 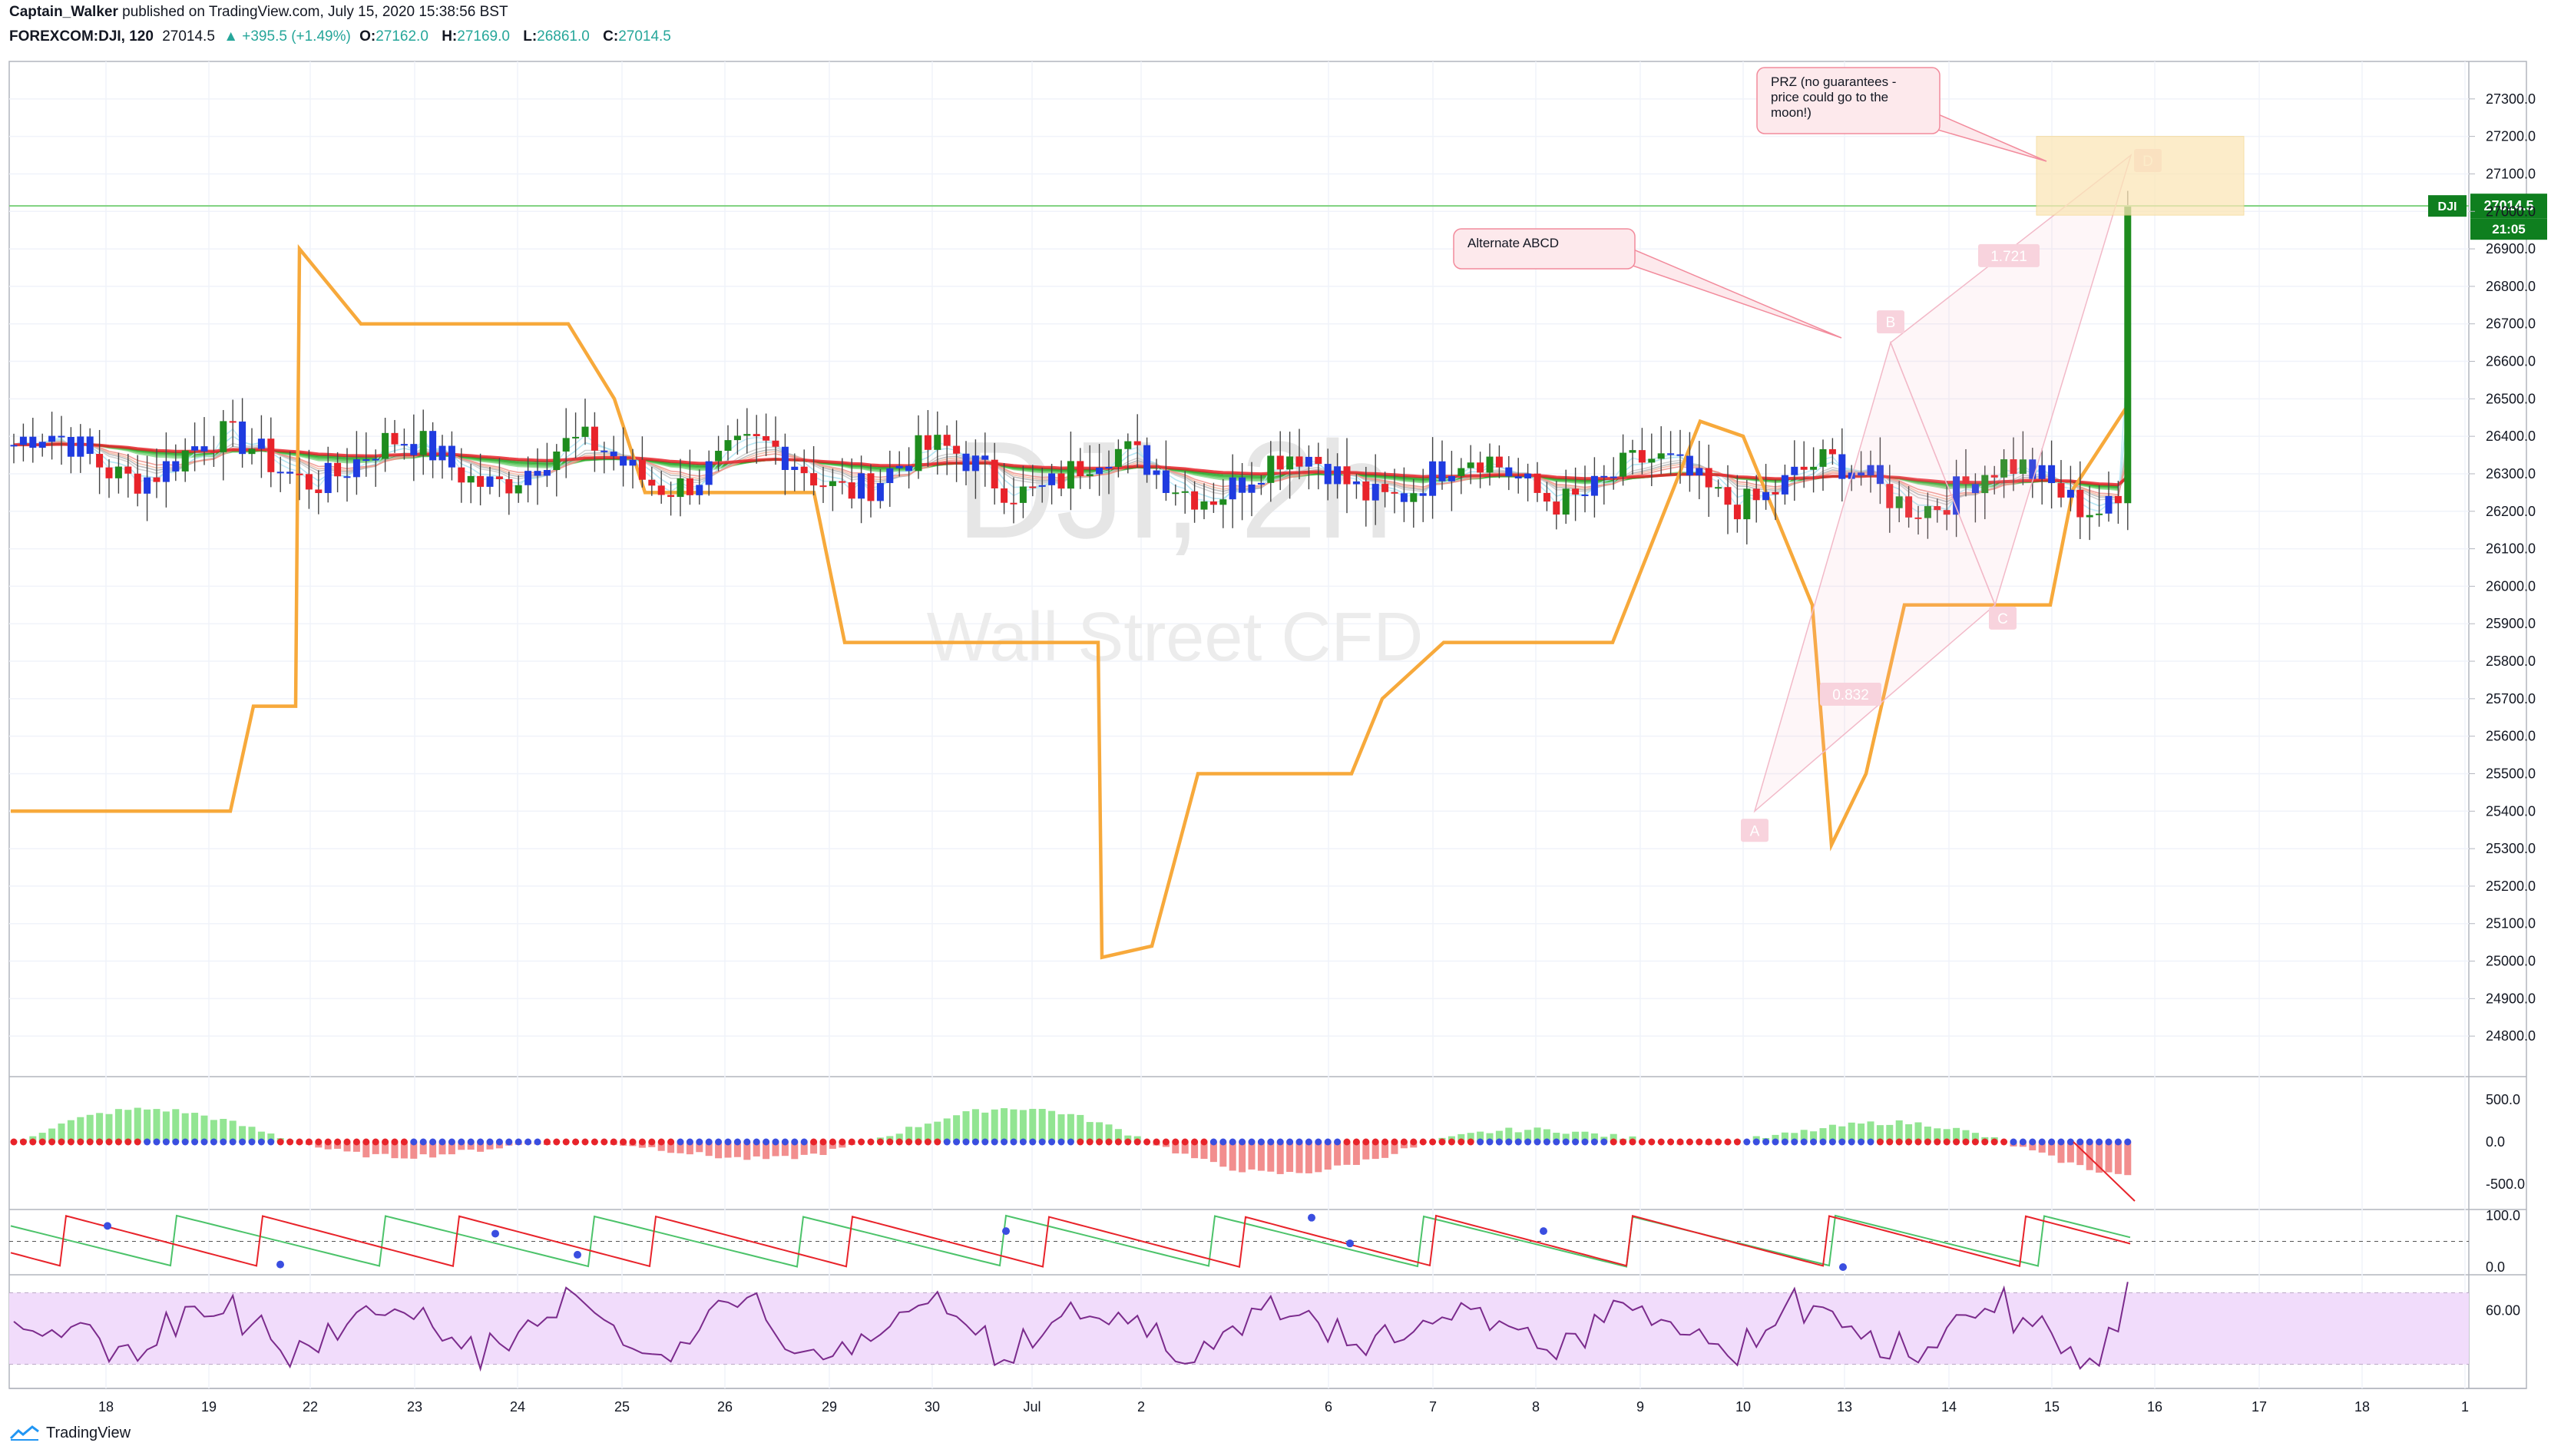 I want to click on symbol-label: FOREXCOM:DJI, 120, so click(x=81, y=36).